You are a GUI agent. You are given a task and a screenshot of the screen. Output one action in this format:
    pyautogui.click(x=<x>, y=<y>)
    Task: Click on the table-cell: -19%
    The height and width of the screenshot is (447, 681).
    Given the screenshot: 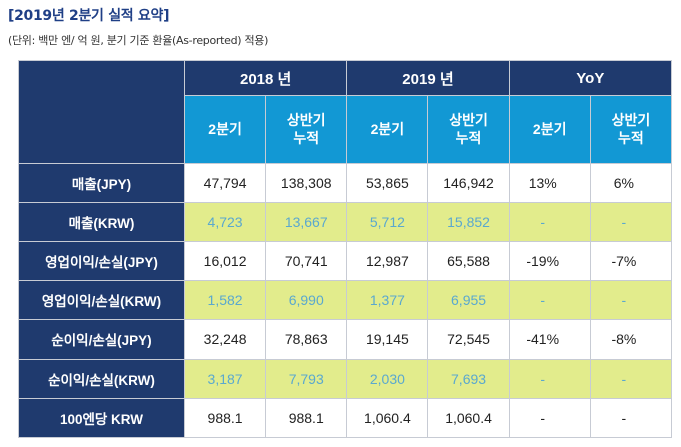 What is the action you would take?
    pyautogui.click(x=549, y=261)
    